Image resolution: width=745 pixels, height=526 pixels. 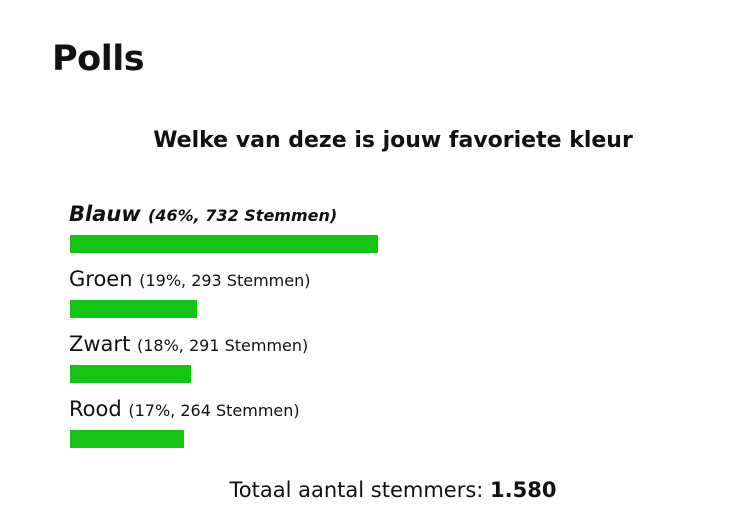 I want to click on total-voters: Totaal aantal stemmers: 1.580, so click(x=372, y=490).